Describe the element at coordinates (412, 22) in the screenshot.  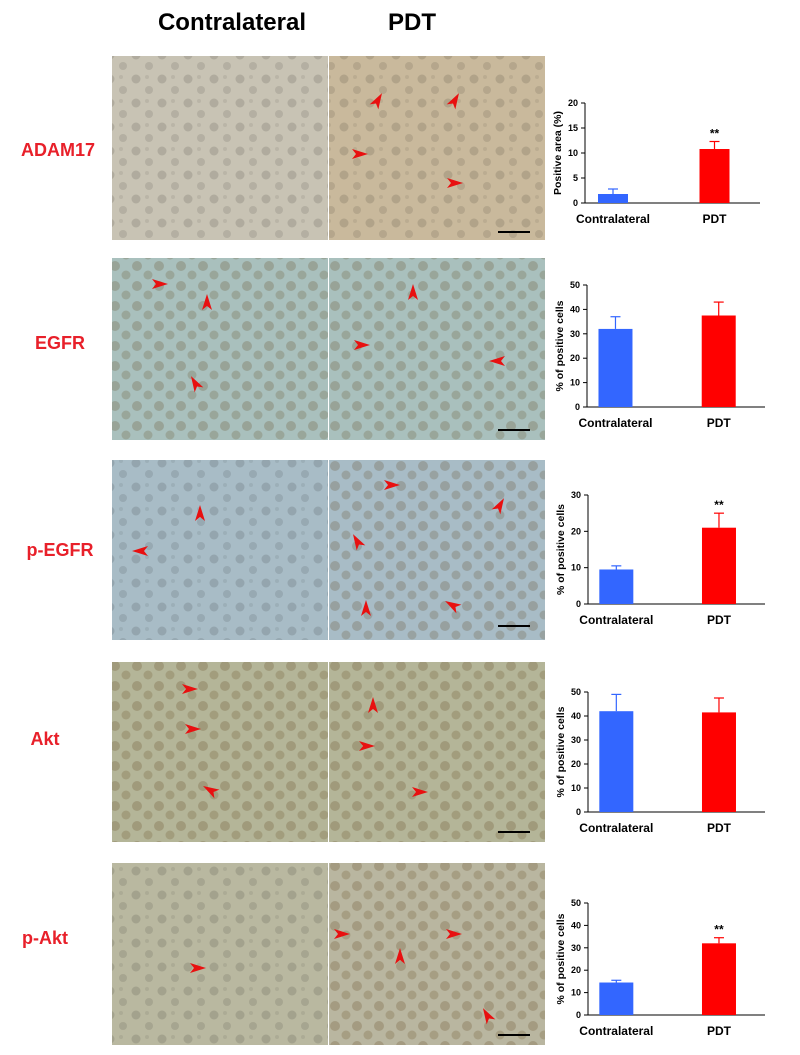
I see `column-header: PDT` at that location.